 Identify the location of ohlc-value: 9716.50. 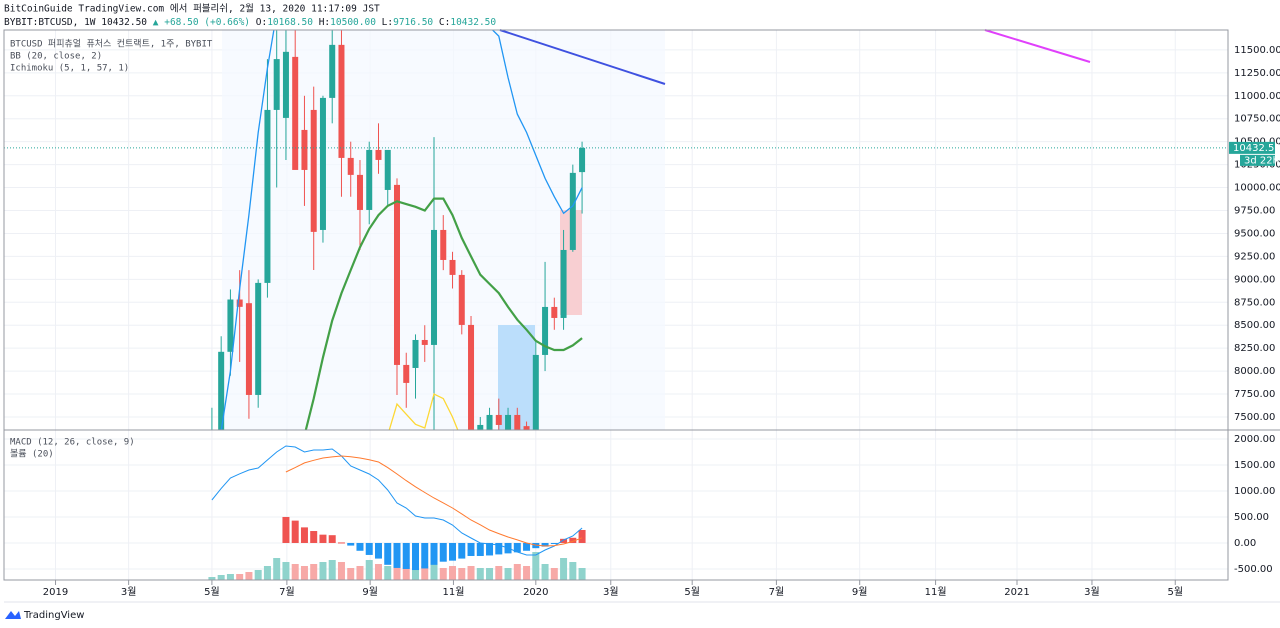
(413, 22).